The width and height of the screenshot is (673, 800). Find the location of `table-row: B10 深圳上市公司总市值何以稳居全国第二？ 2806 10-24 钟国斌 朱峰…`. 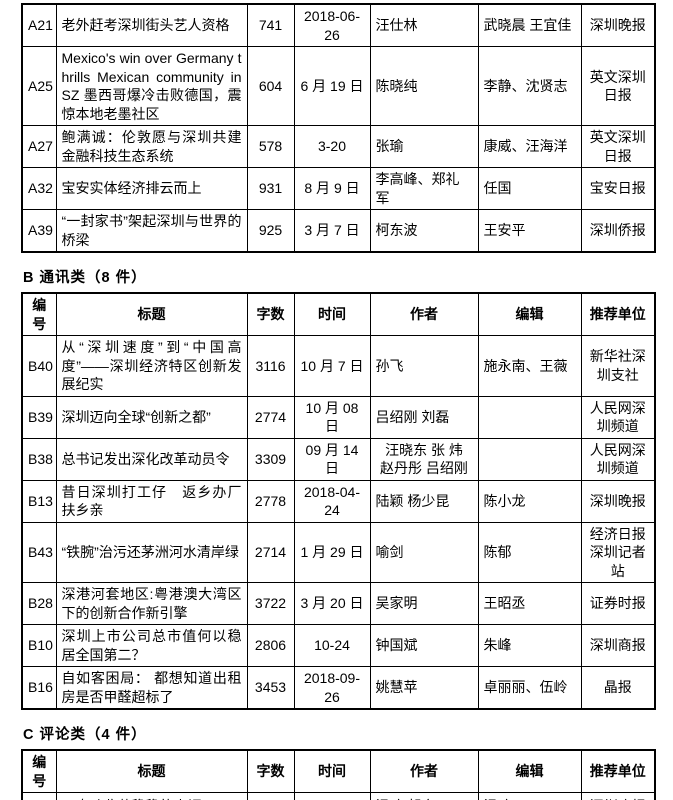

table-row: B10 深圳上市公司总市值何以稳居全国第二？ 2806 10-24 钟国斌 朱峰… is located at coordinates (338, 645).